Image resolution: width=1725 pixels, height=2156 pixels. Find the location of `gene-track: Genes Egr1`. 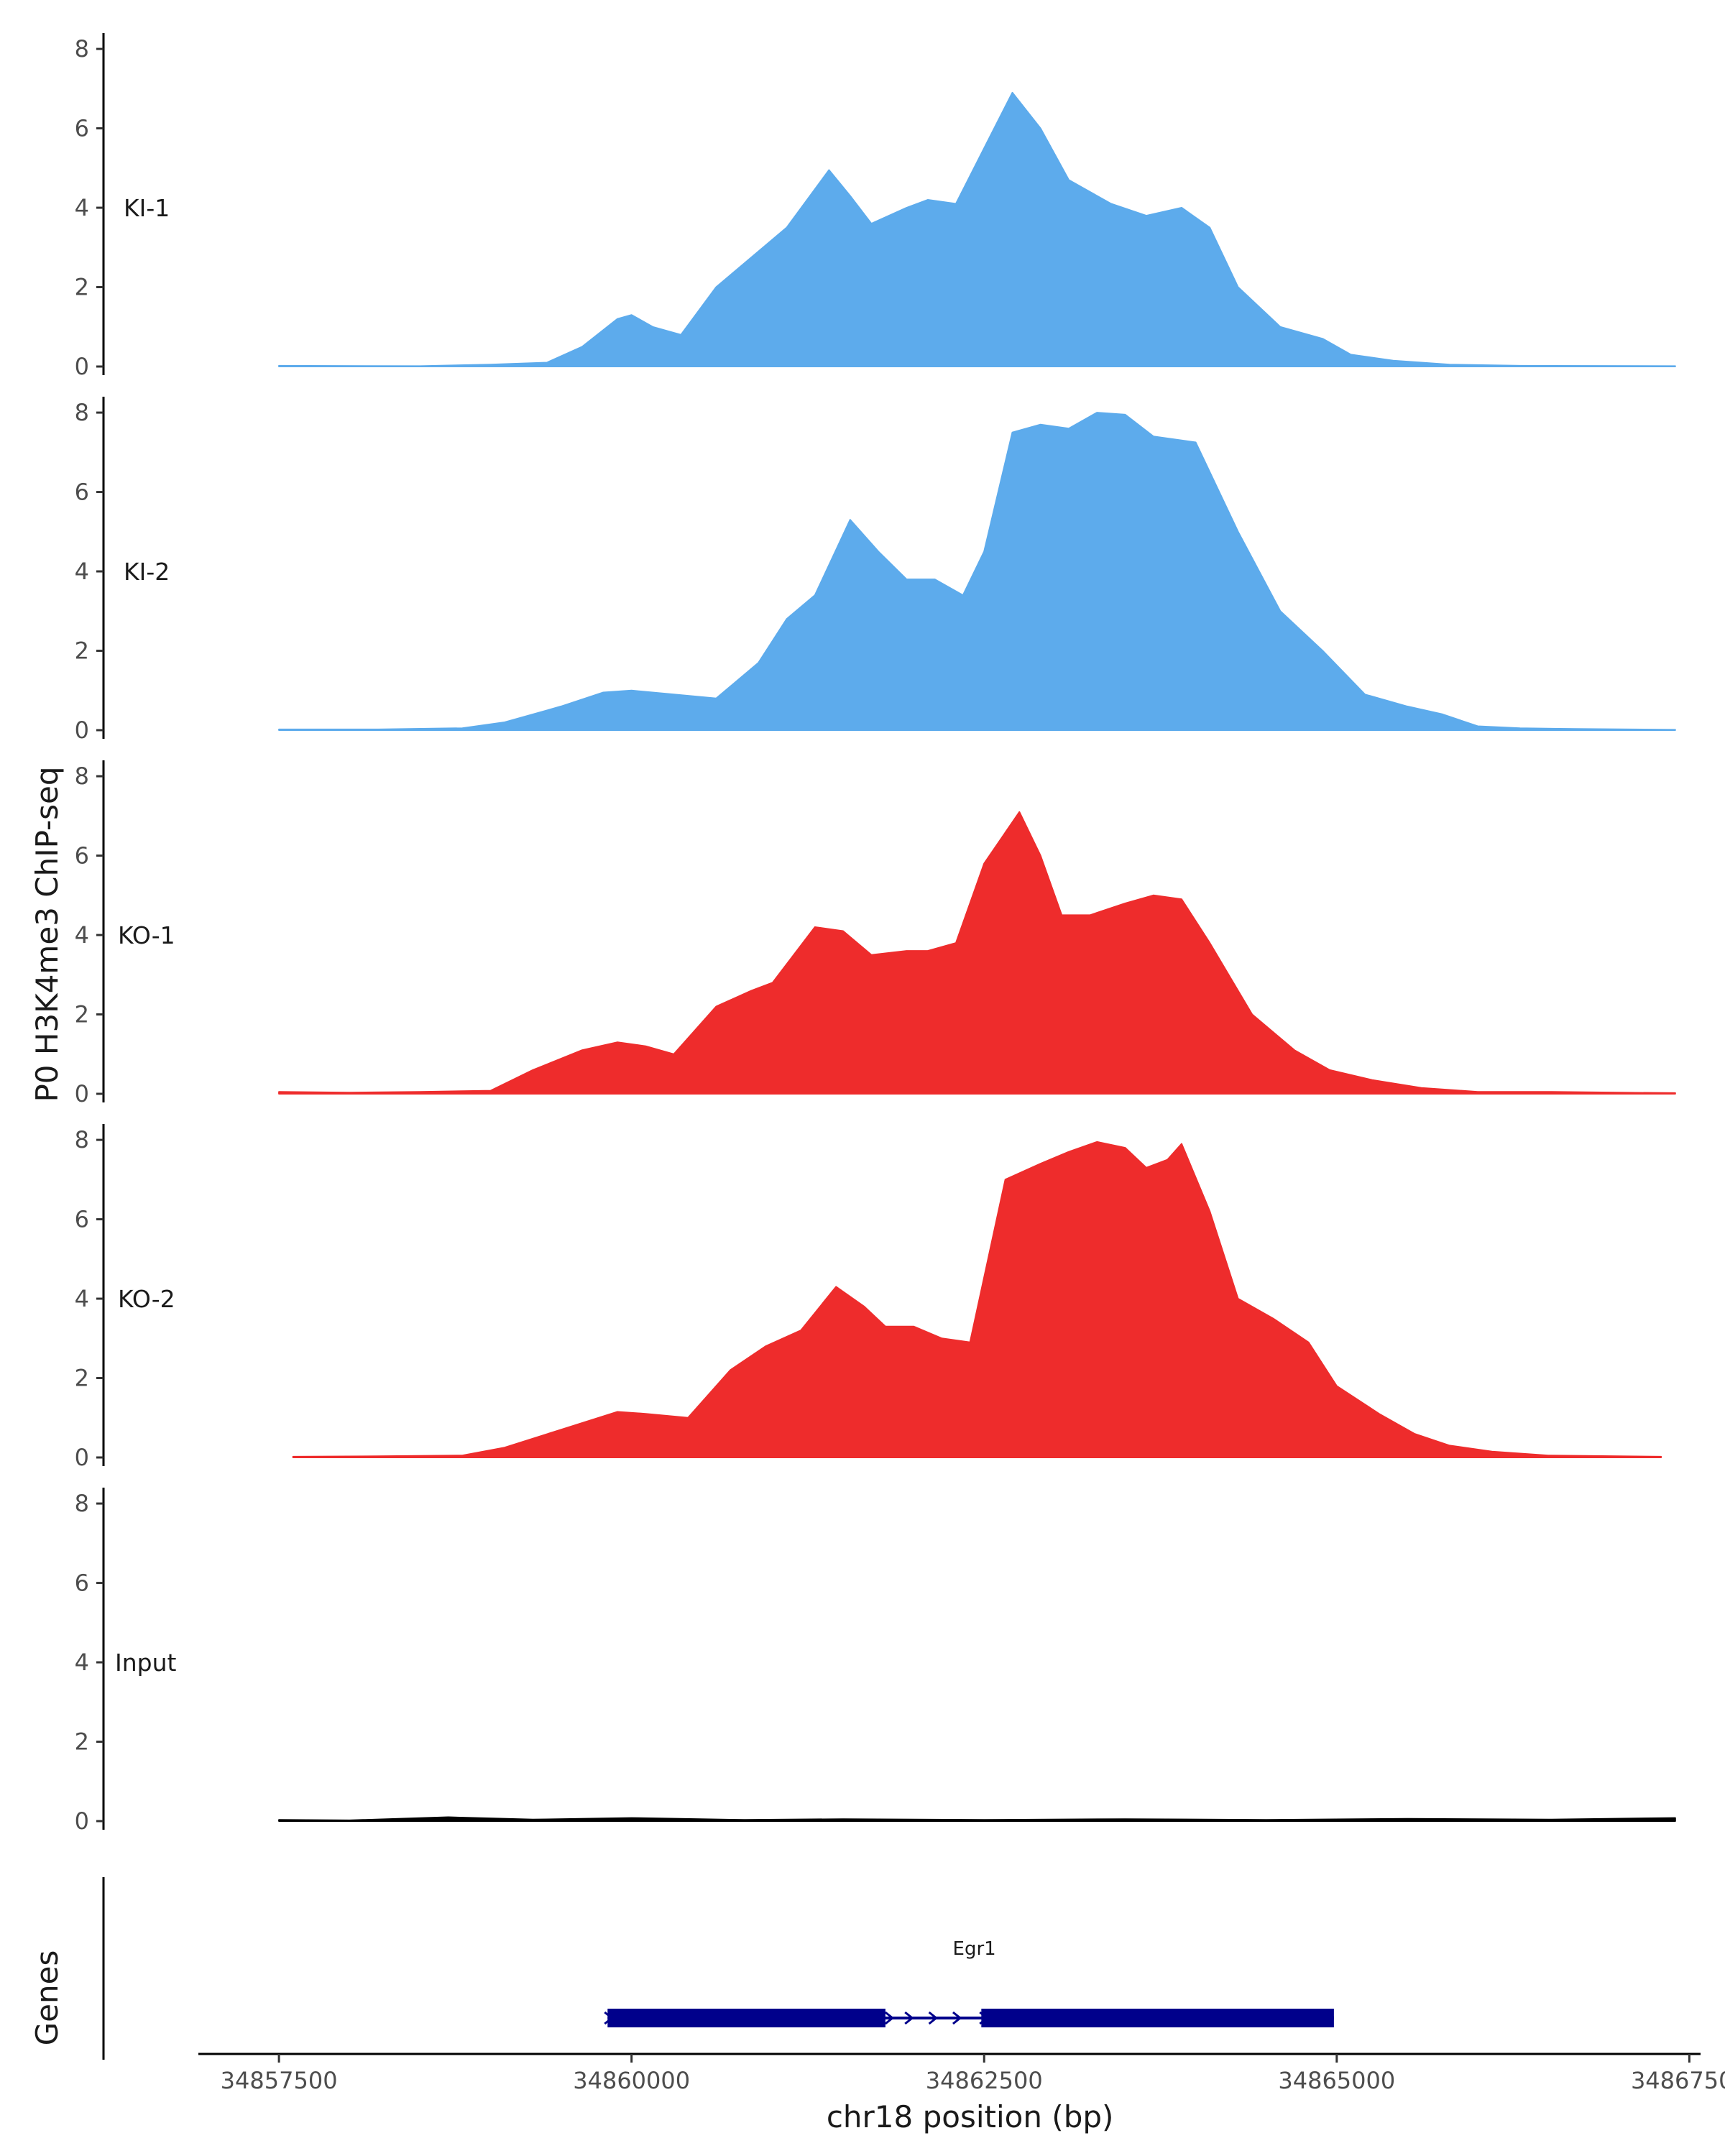

gene-track: Genes Egr1 is located at coordinates (681, 1969).